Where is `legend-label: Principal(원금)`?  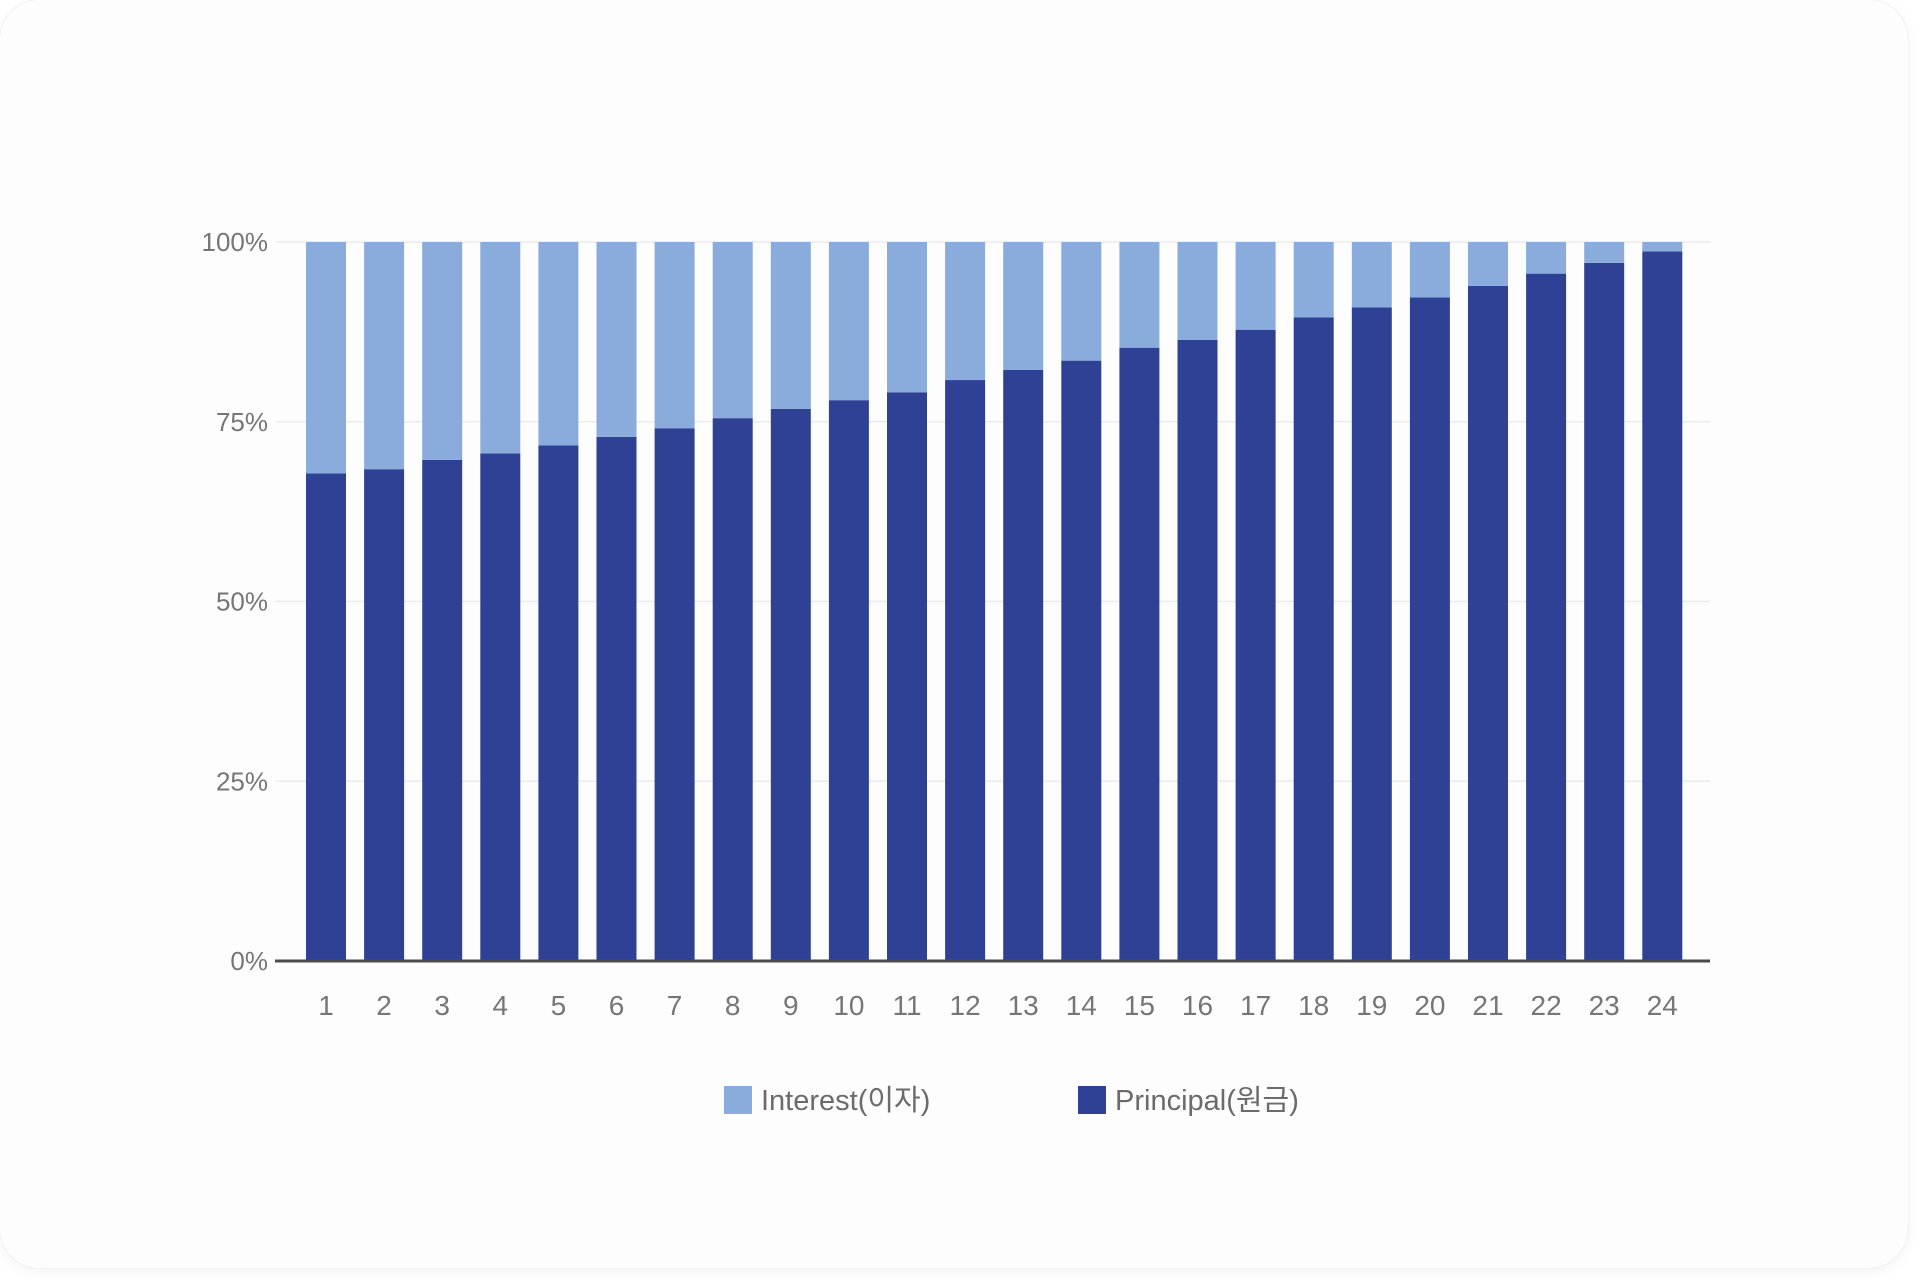
legend-label: Principal(원금) is located at coordinates (1207, 1101).